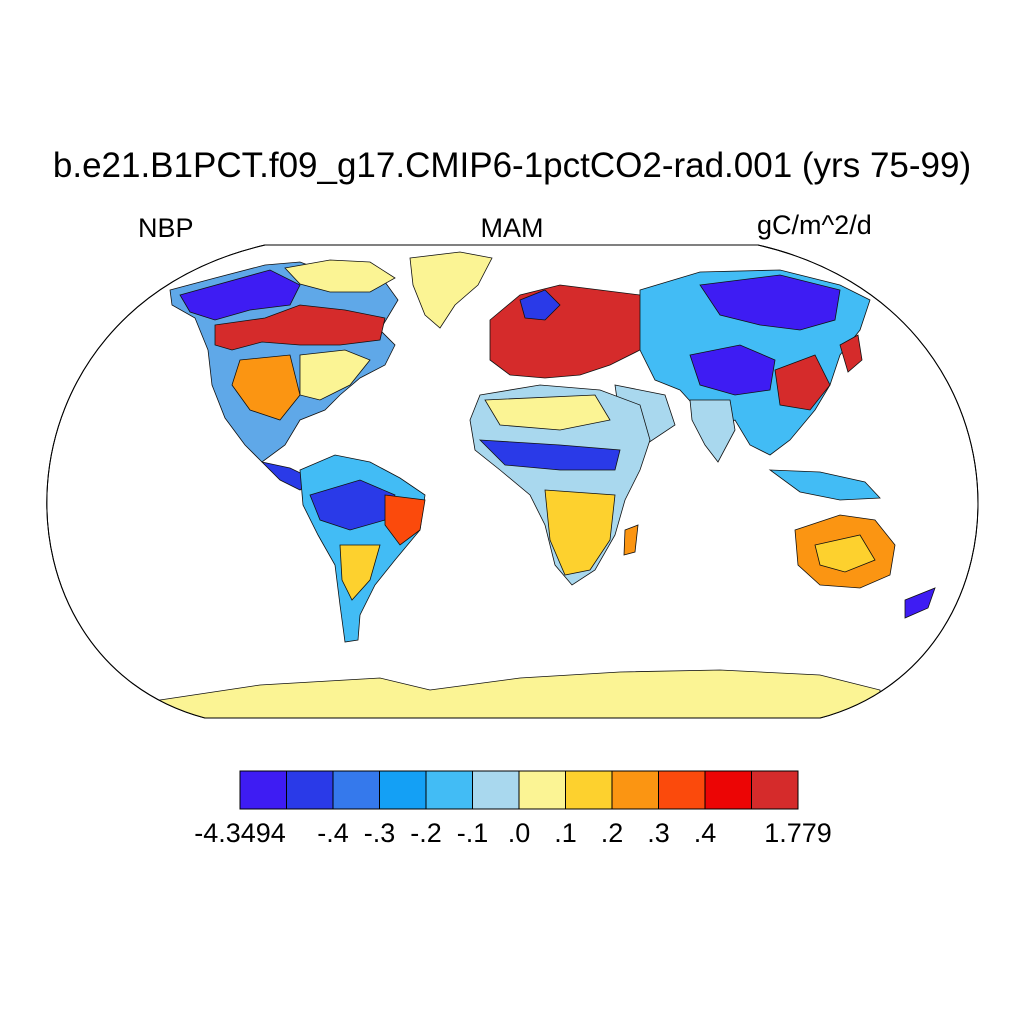 The image size is (1024, 1024). Describe the element at coordinates (845, 553) in the screenshot. I see `australia-interior` at that location.